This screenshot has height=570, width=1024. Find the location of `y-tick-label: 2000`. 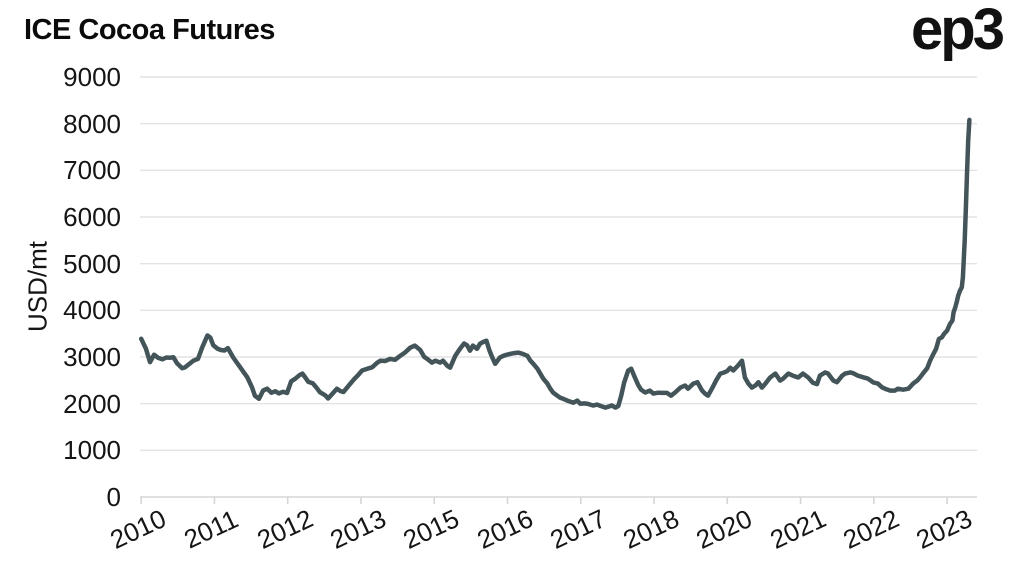

y-tick-label: 2000 is located at coordinates (92, 403).